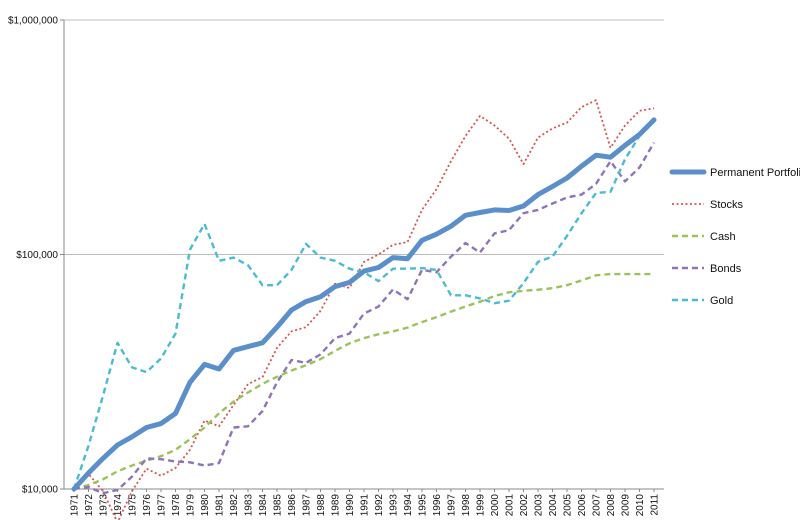 The height and width of the screenshot is (520, 800). I want to click on x-tick-label: 1980, so click(205, 505).